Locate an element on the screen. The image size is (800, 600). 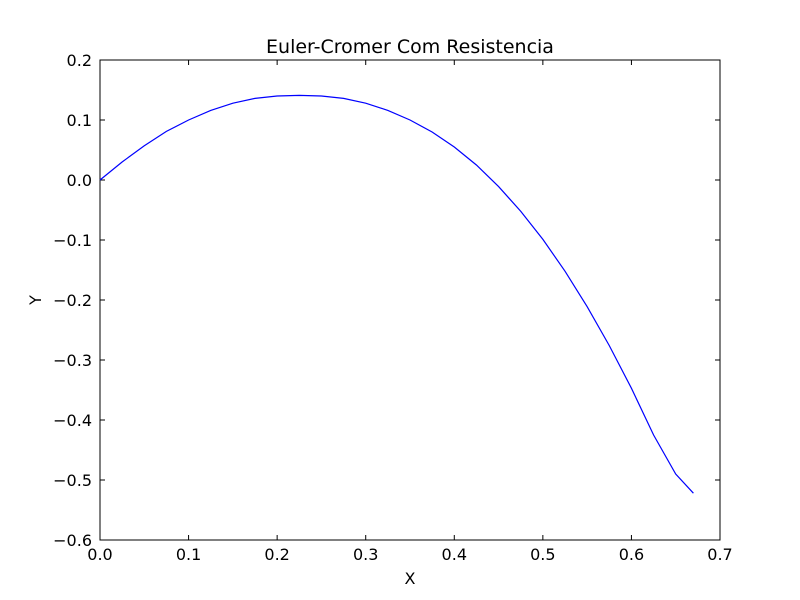
y-tick-label: −0.6 is located at coordinates (72, 540).